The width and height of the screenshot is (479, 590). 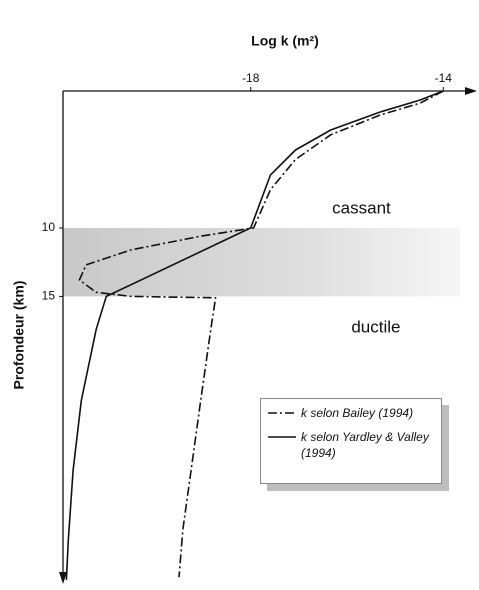 I want to click on shaded-band, so click(x=261, y=262).